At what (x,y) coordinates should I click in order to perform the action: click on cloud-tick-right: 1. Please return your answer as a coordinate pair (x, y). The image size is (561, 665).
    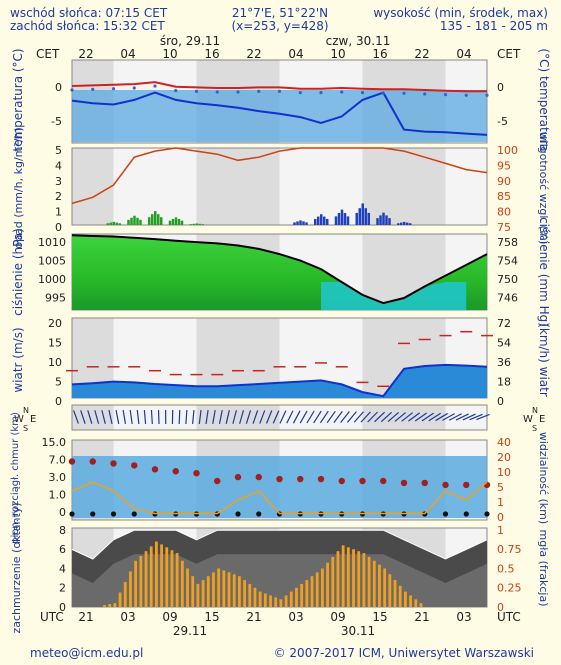
    Looking at the image, I should click on (500, 530).